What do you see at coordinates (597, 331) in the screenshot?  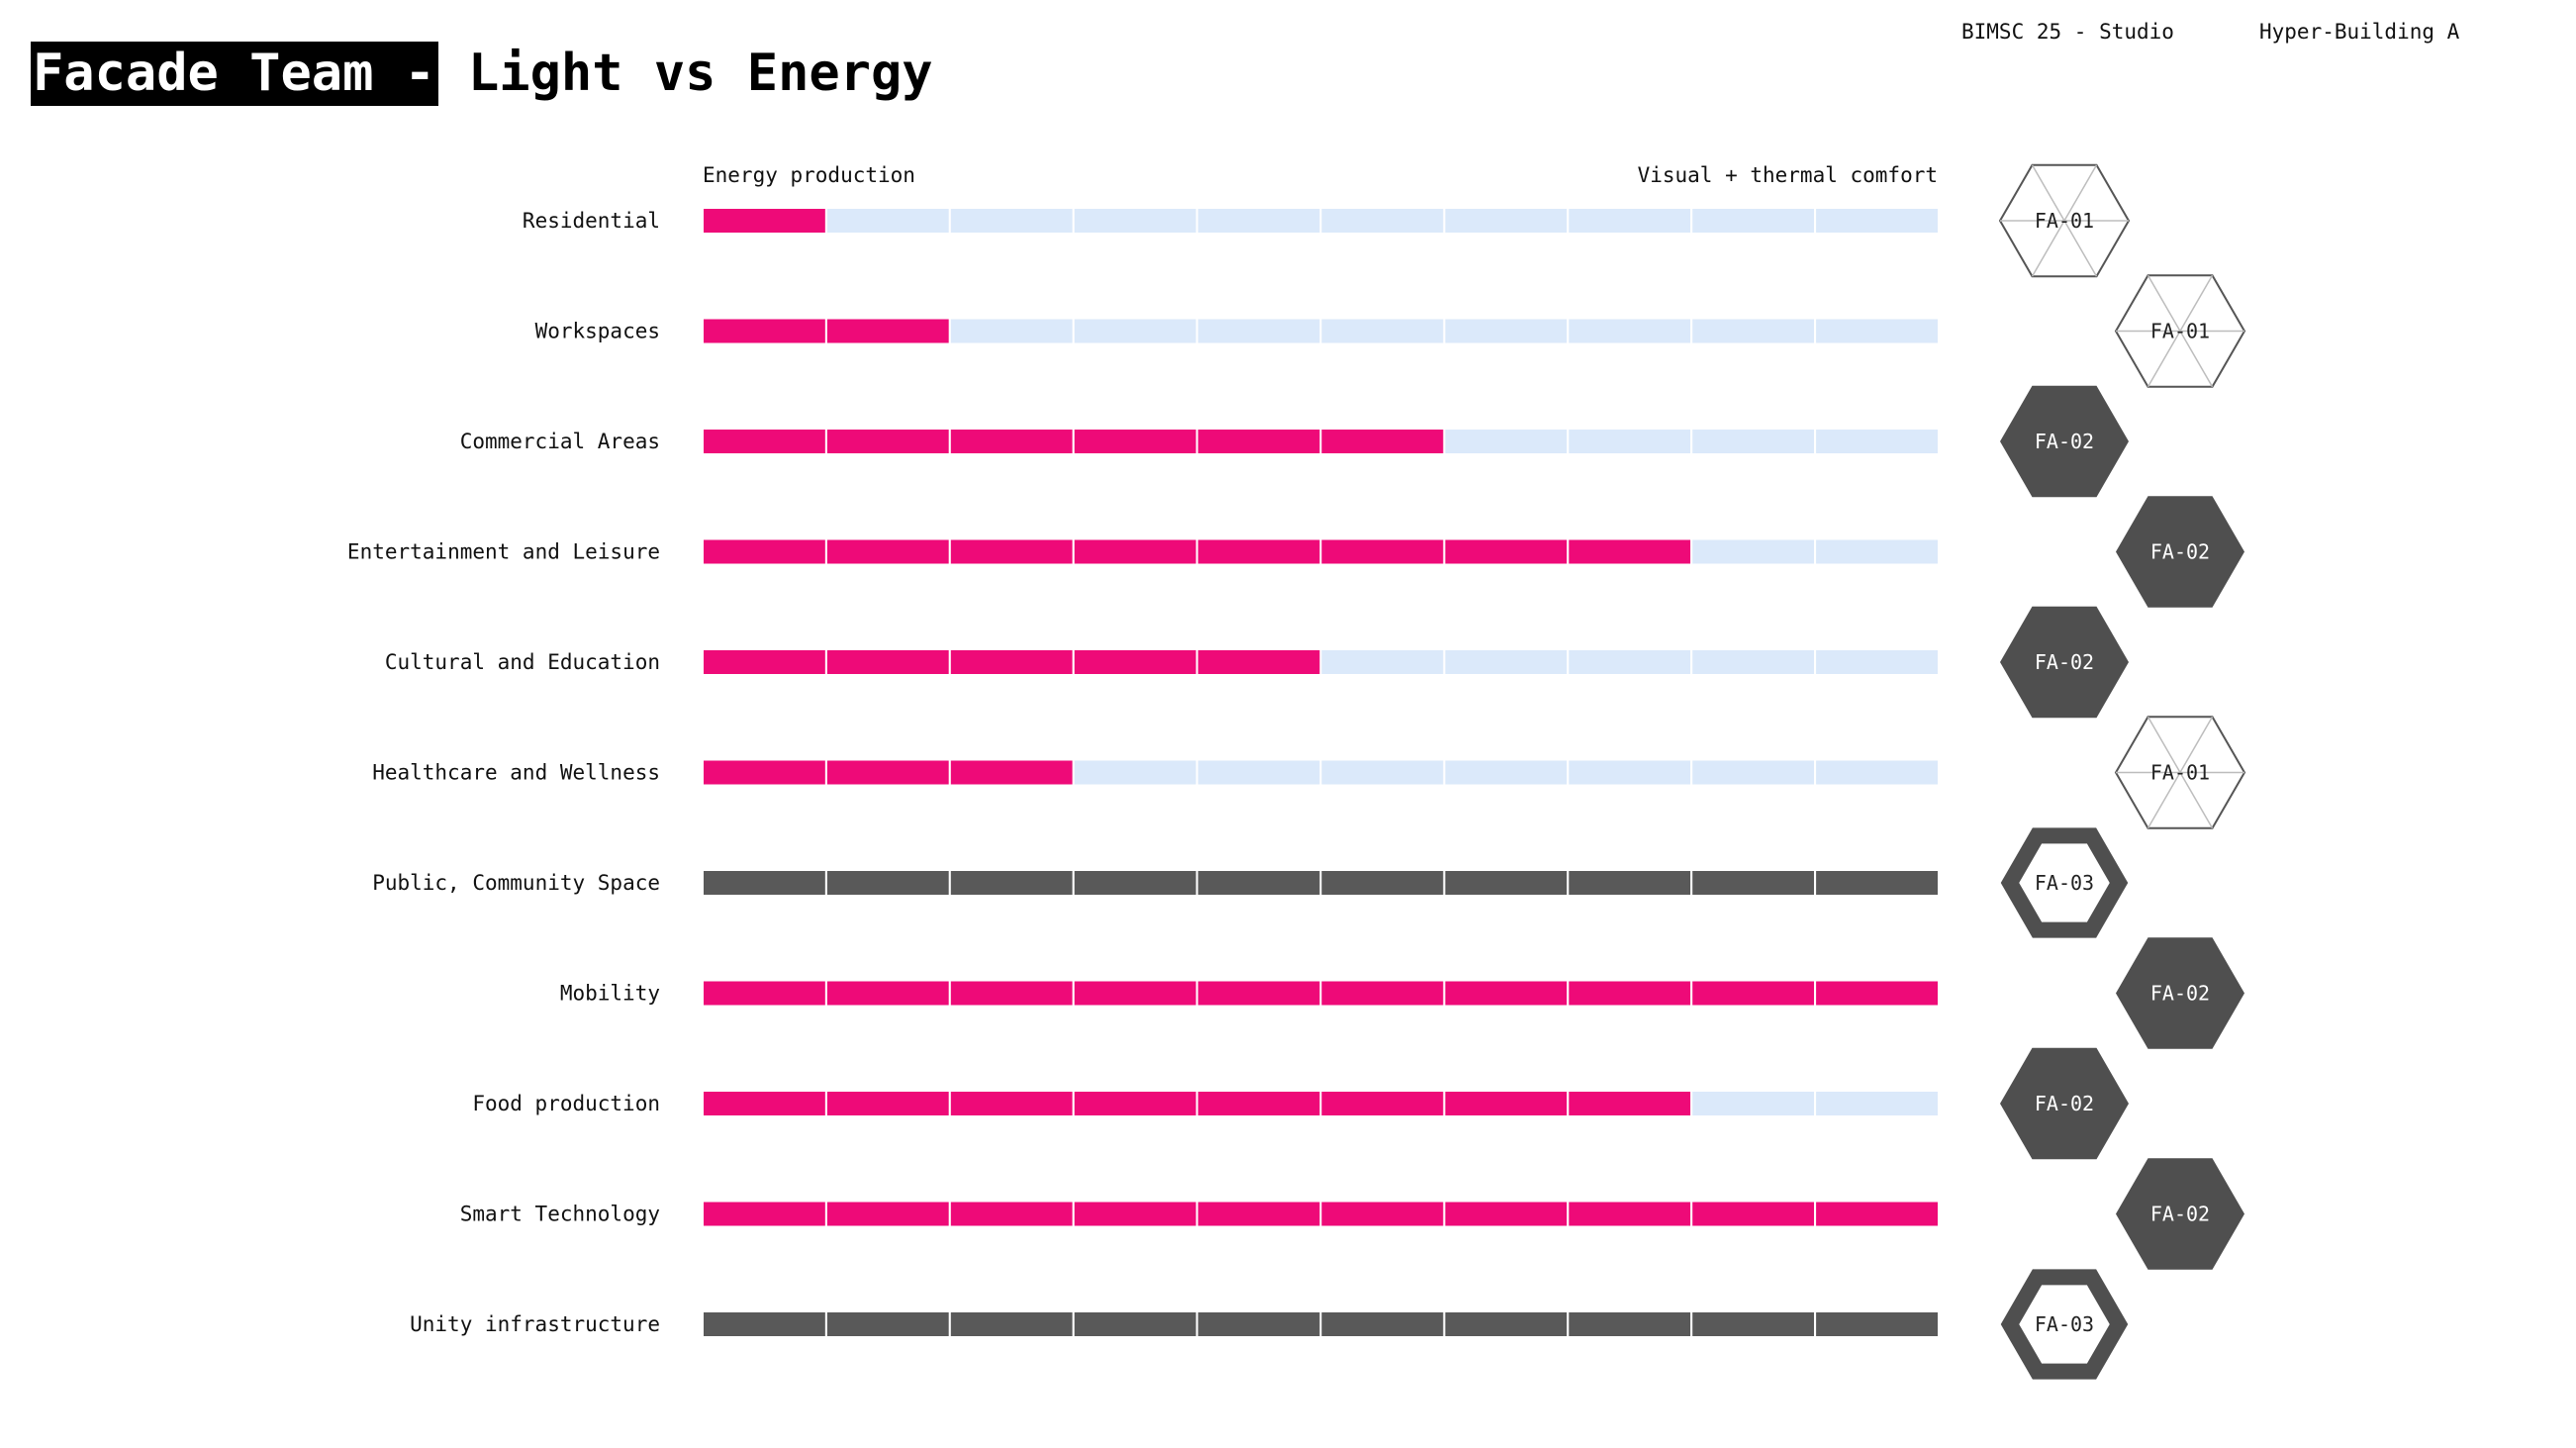 I see `category-label: Workspaces` at bounding box center [597, 331].